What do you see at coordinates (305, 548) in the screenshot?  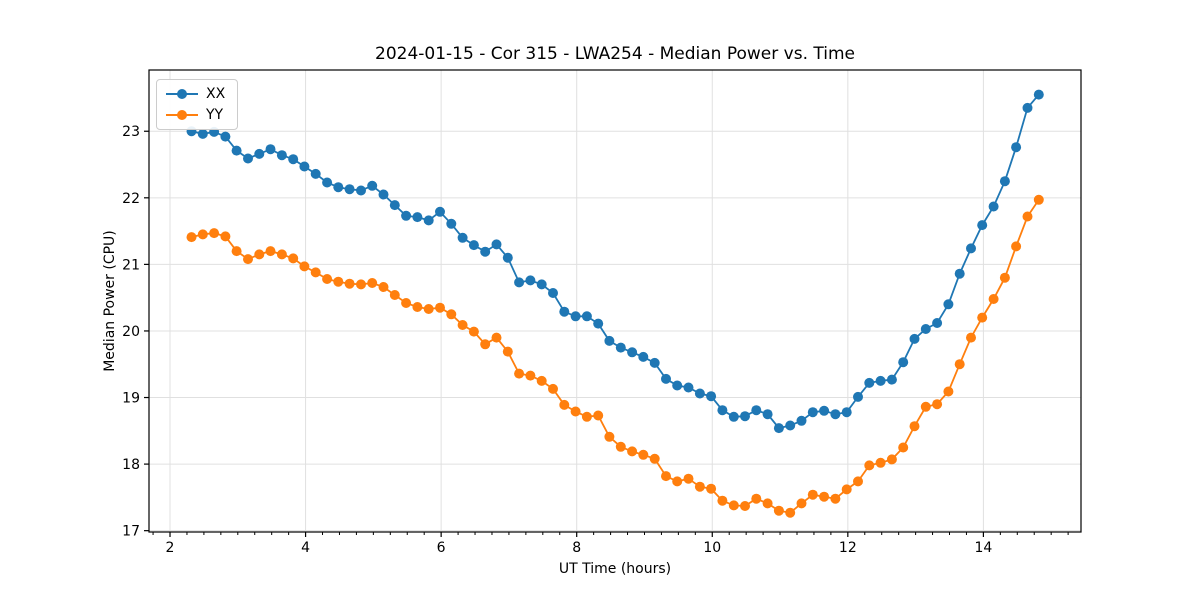 I see `x-tick-label: 4` at bounding box center [305, 548].